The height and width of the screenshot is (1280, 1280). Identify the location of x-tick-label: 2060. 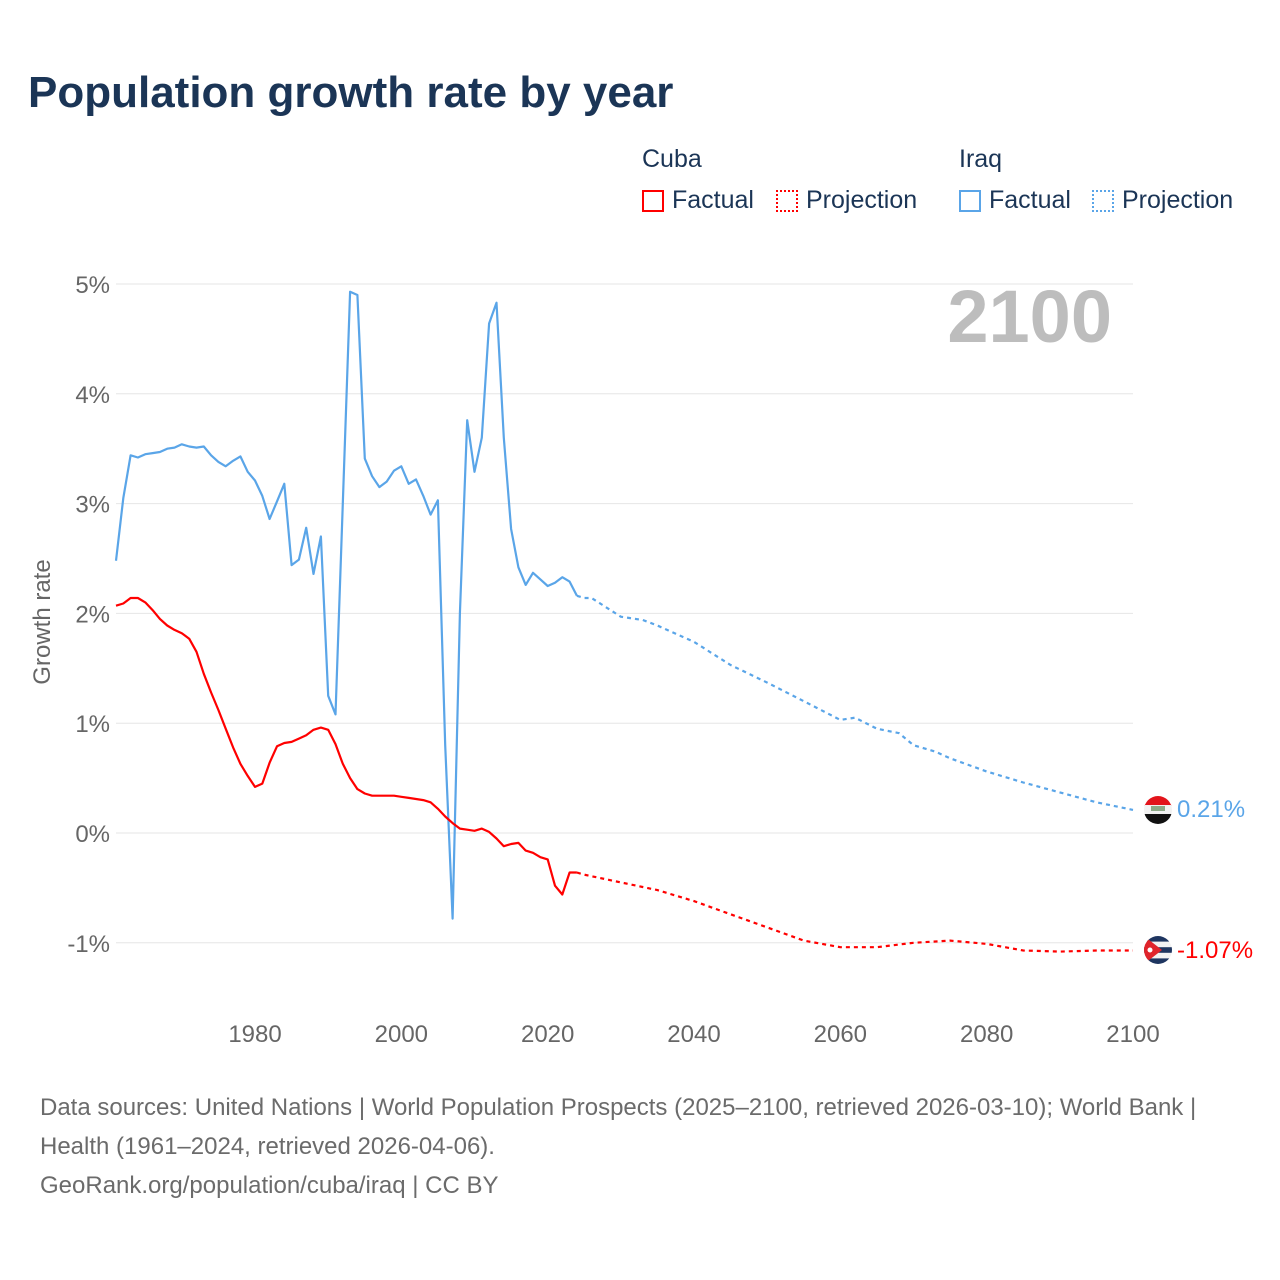
(840, 1034).